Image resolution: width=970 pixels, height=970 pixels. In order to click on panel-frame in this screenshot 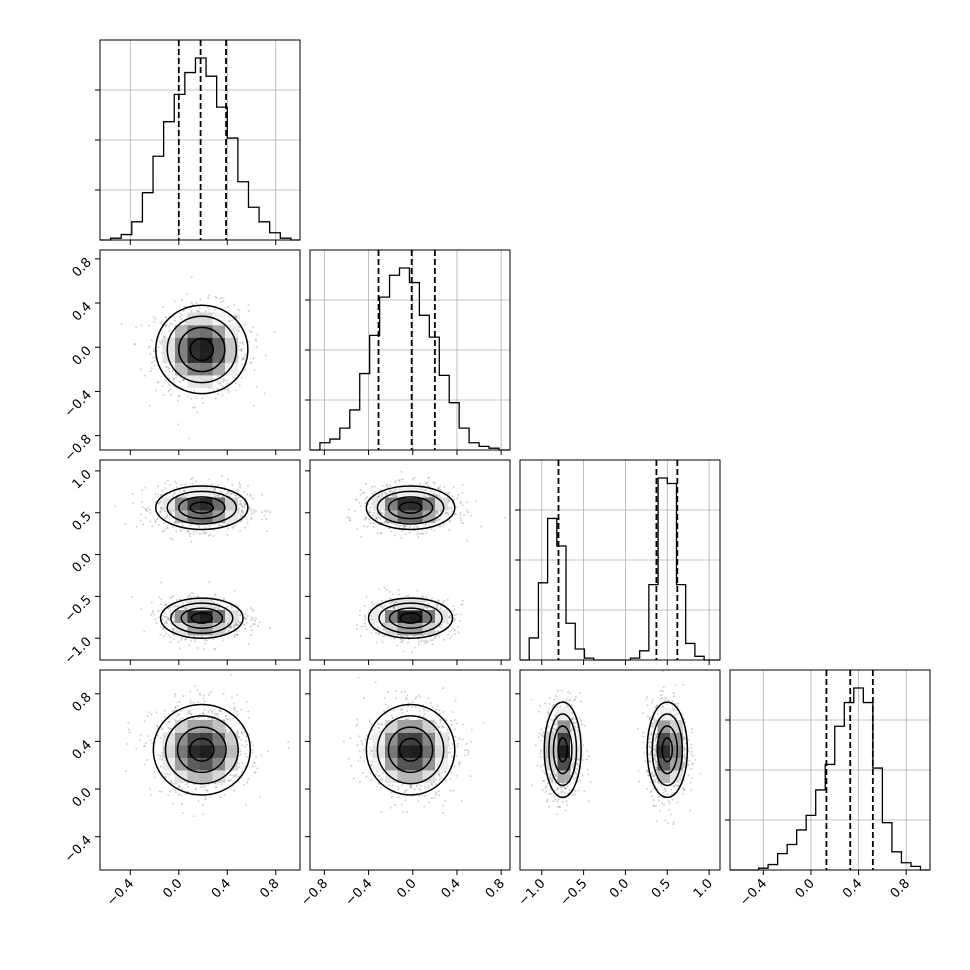, I will do `click(830, 770)`.